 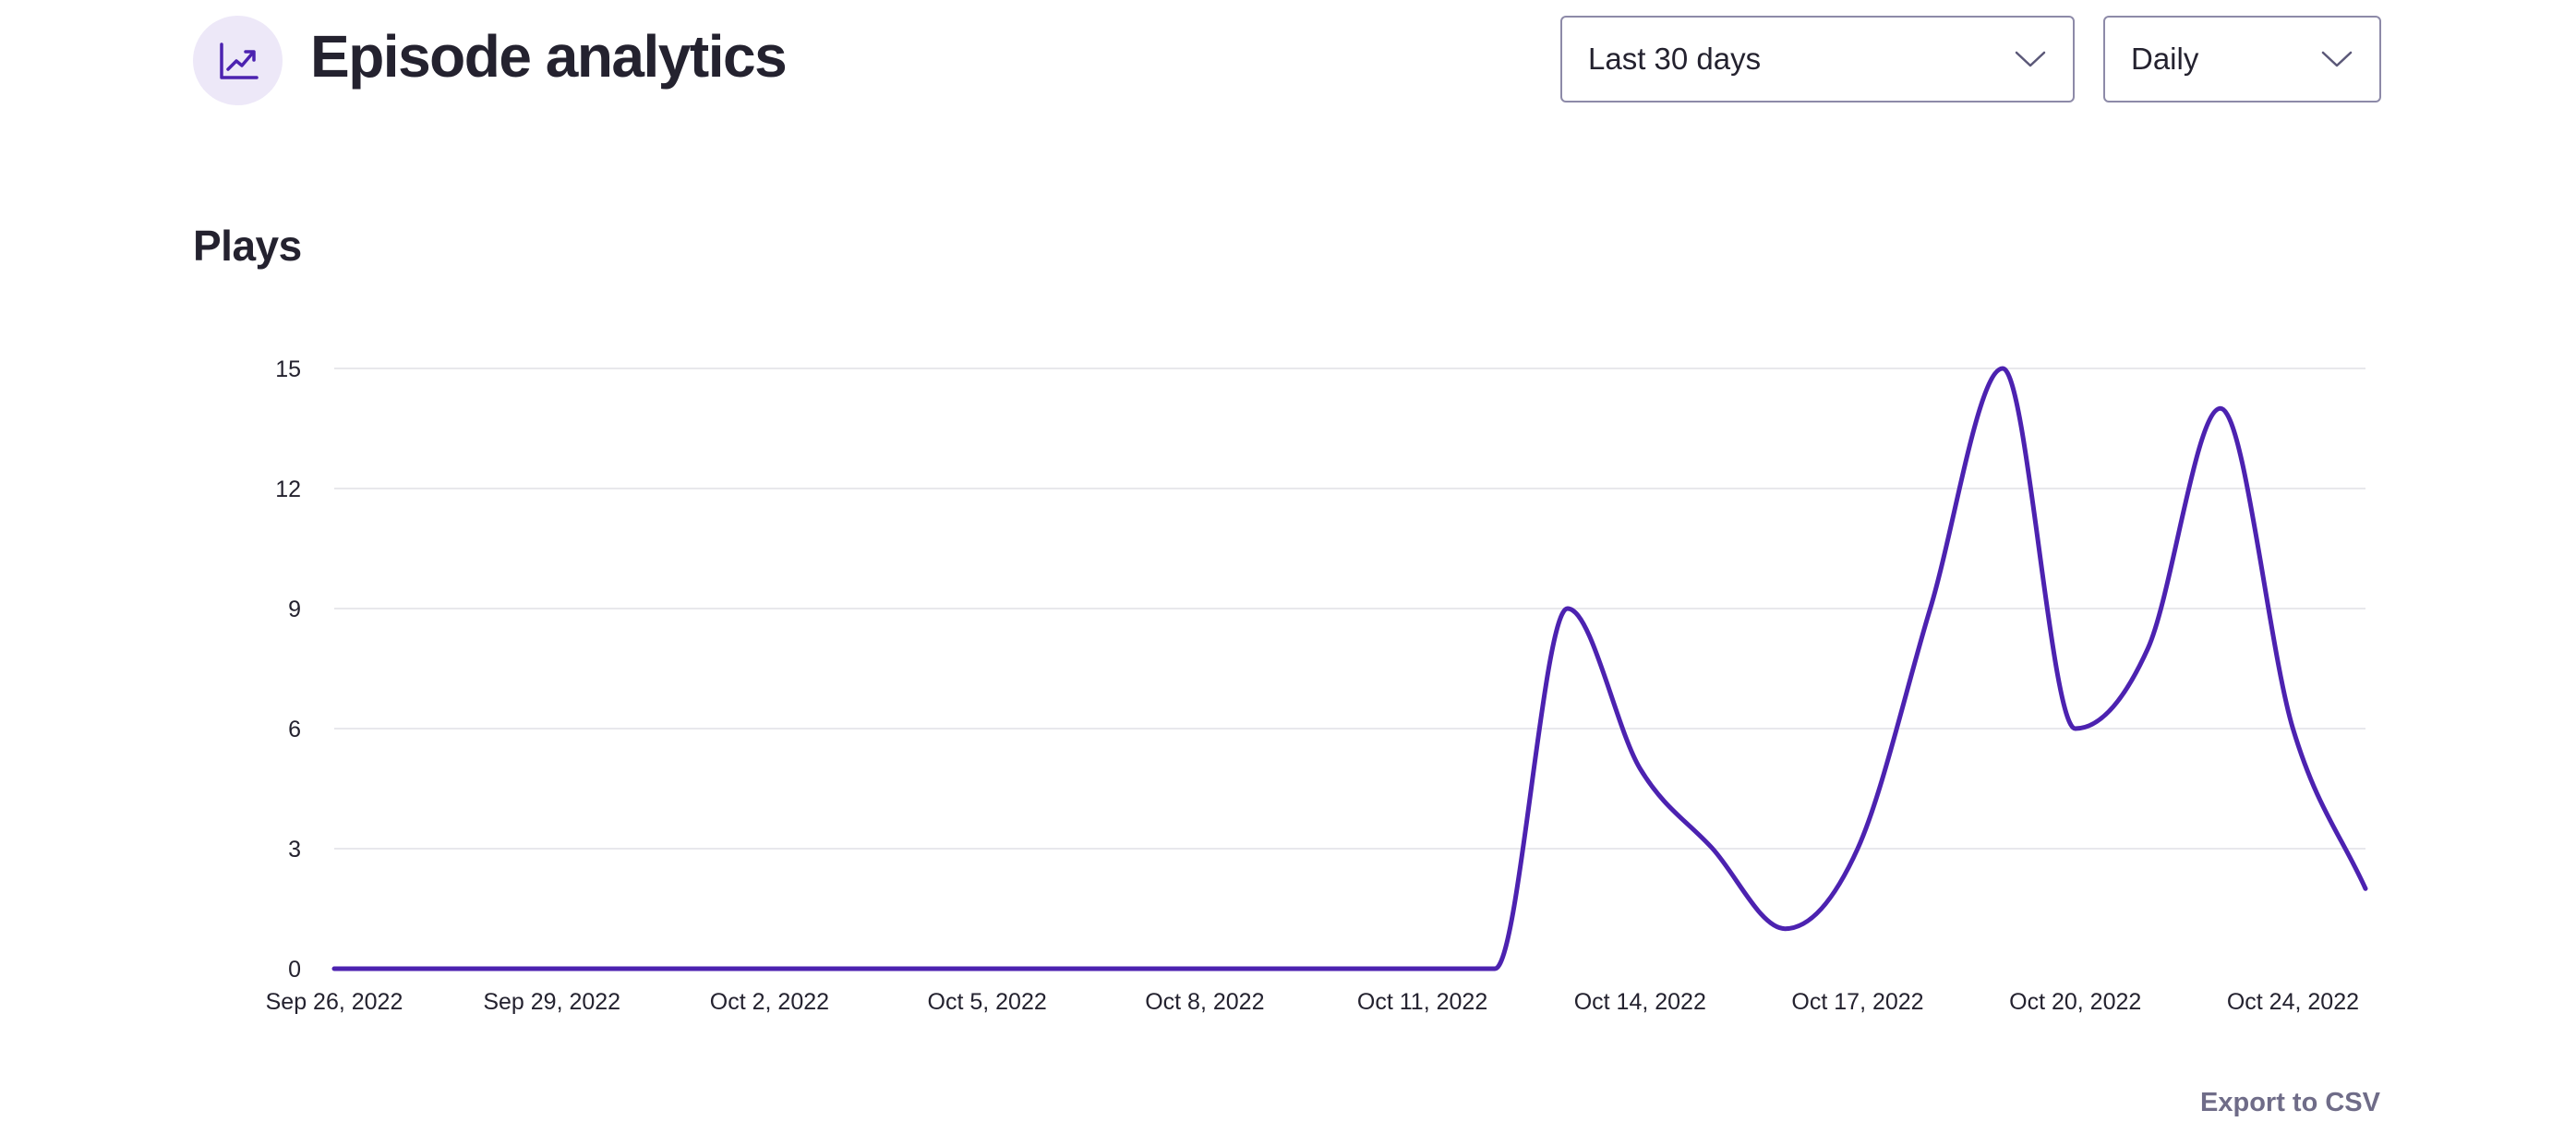 I want to click on x-tick-label: Oct 24, 2022, so click(x=2293, y=1002).